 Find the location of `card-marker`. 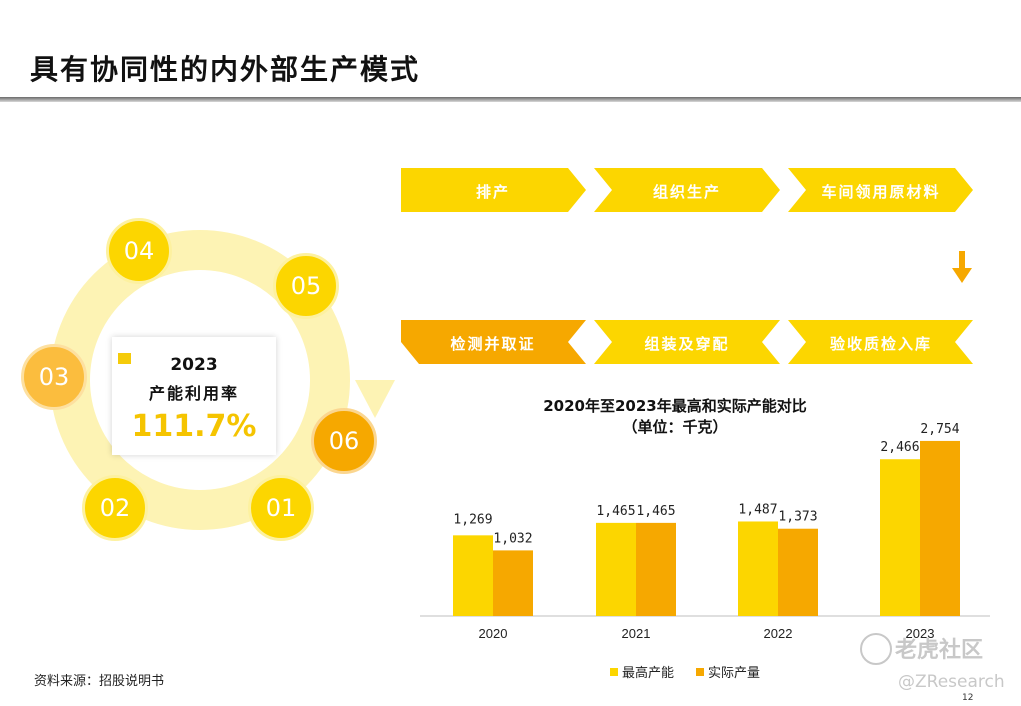

card-marker is located at coordinates (124, 358).